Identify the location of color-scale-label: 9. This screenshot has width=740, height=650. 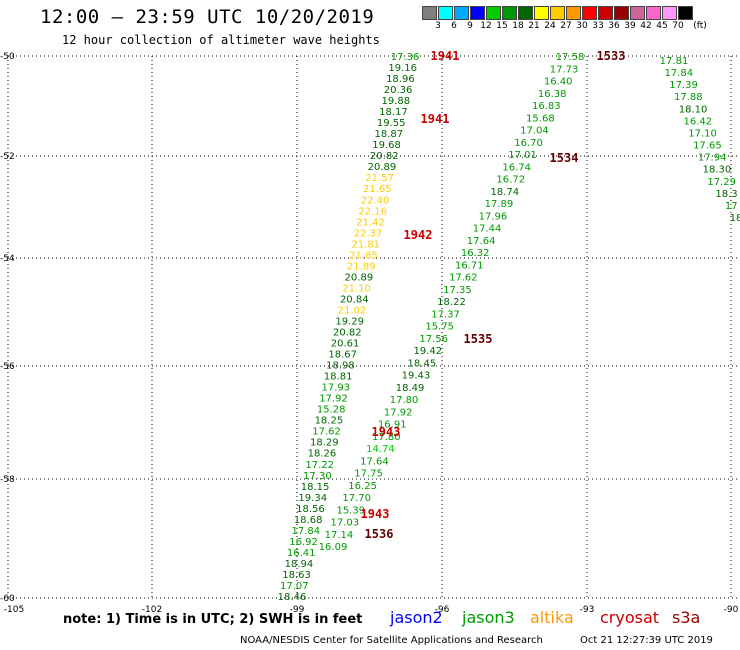
(470, 26).